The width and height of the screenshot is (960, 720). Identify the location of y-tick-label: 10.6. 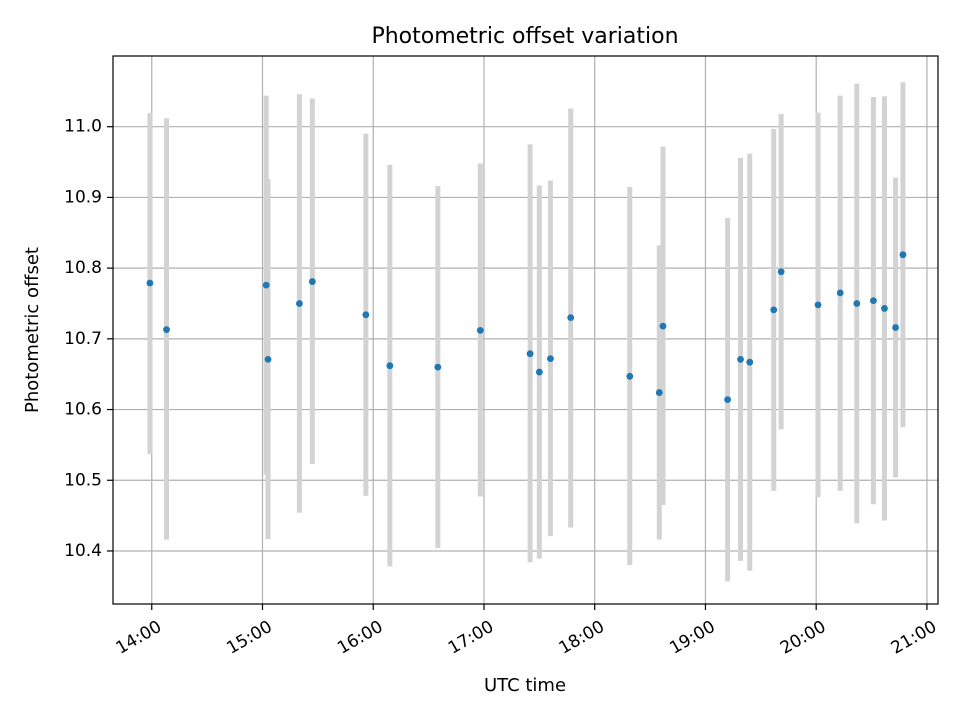
(83, 410).